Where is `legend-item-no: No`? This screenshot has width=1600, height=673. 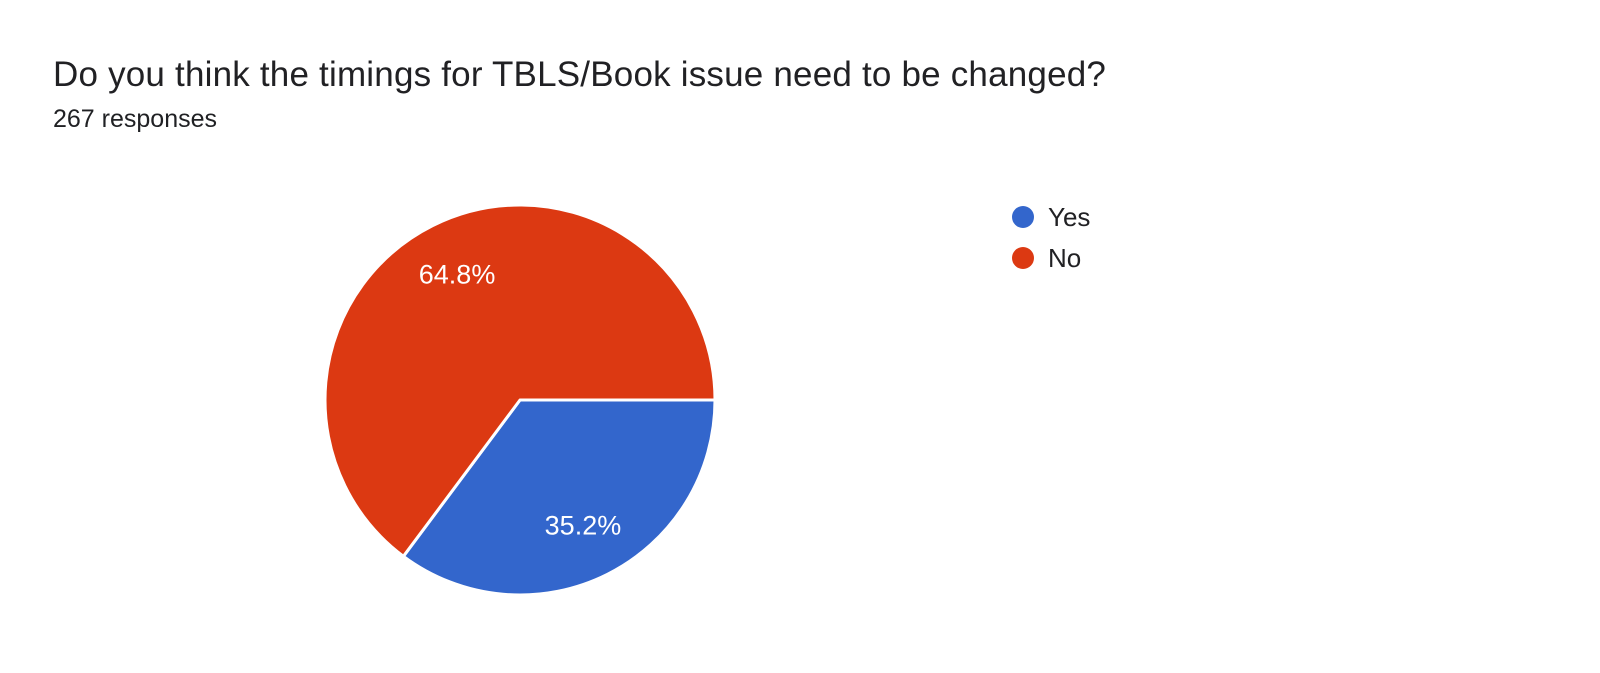 legend-item-no: No is located at coordinates (1051, 258).